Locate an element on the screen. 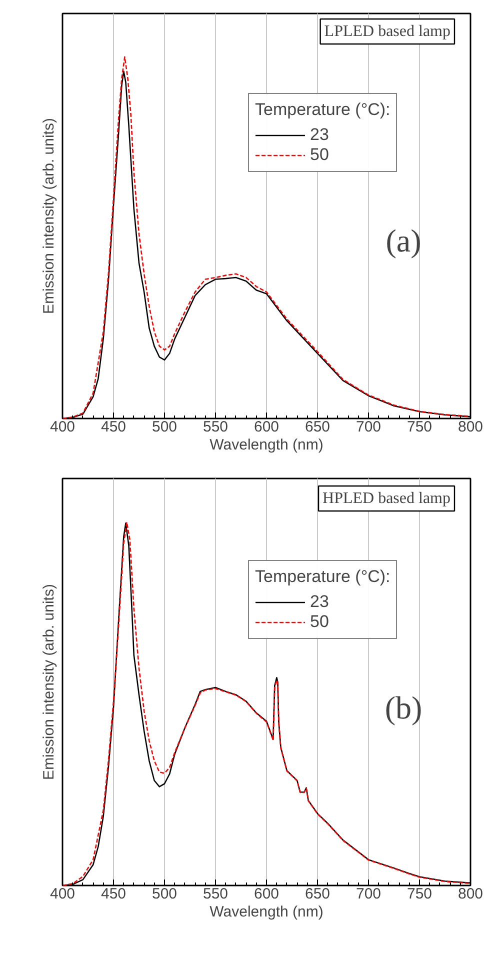  annotation: (b) is located at coordinates (403, 708).